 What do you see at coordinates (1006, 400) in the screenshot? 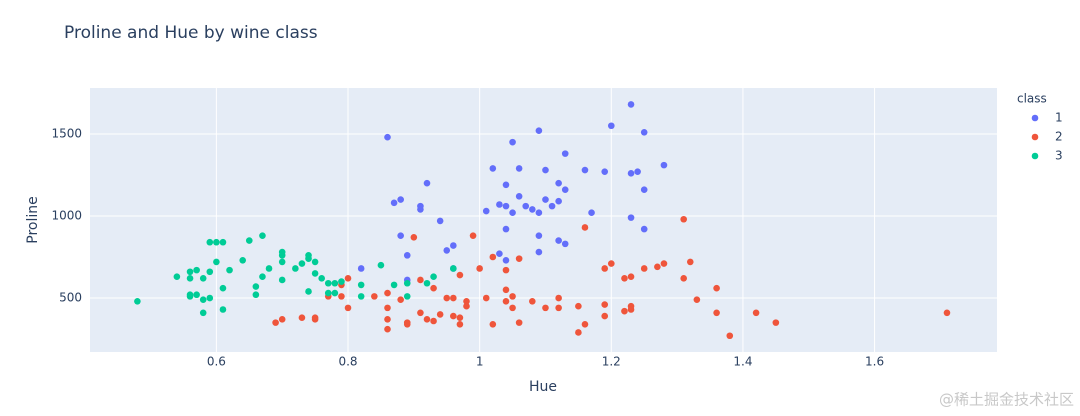
I see `watermark: @稀土掘金技术社区` at bounding box center [1006, 400].